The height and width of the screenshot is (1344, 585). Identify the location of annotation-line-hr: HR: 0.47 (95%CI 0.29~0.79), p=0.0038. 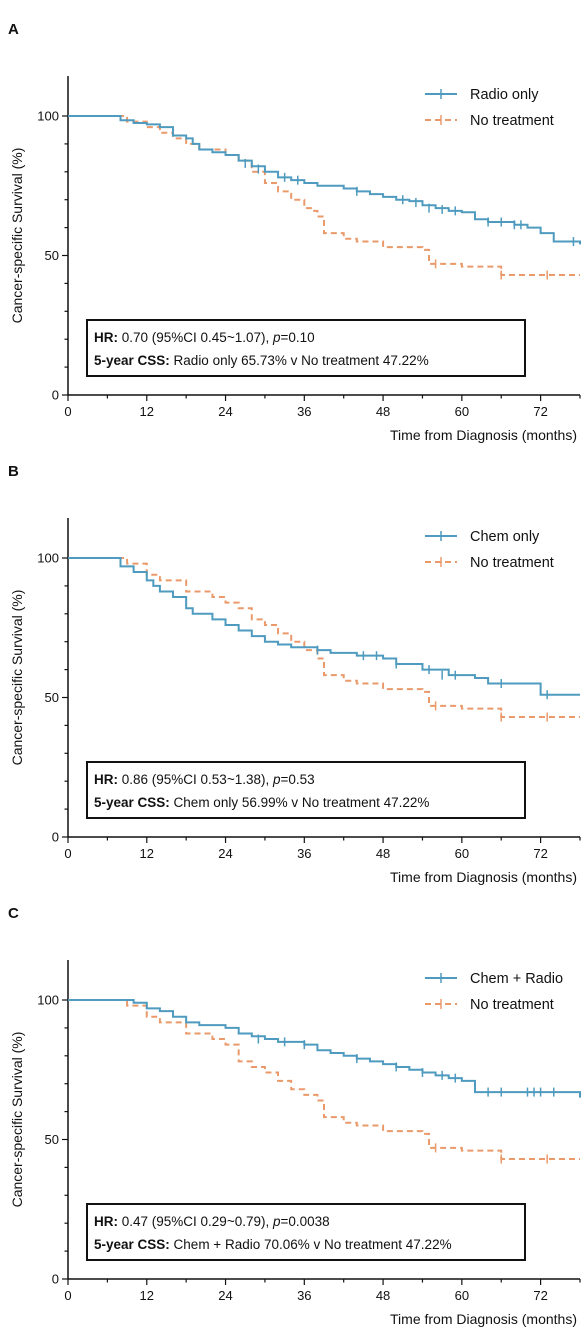
(212, 1221).